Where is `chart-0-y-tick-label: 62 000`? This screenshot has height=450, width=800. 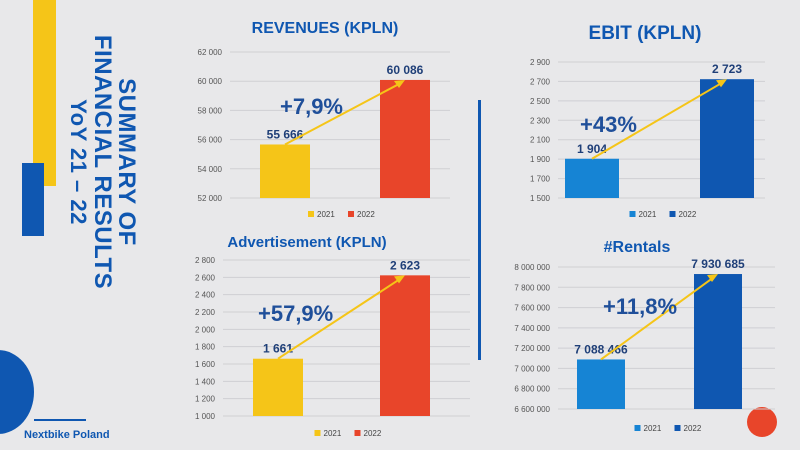 chart-0-y-tick-label: 62 000 is located at coordinates (210, 52).